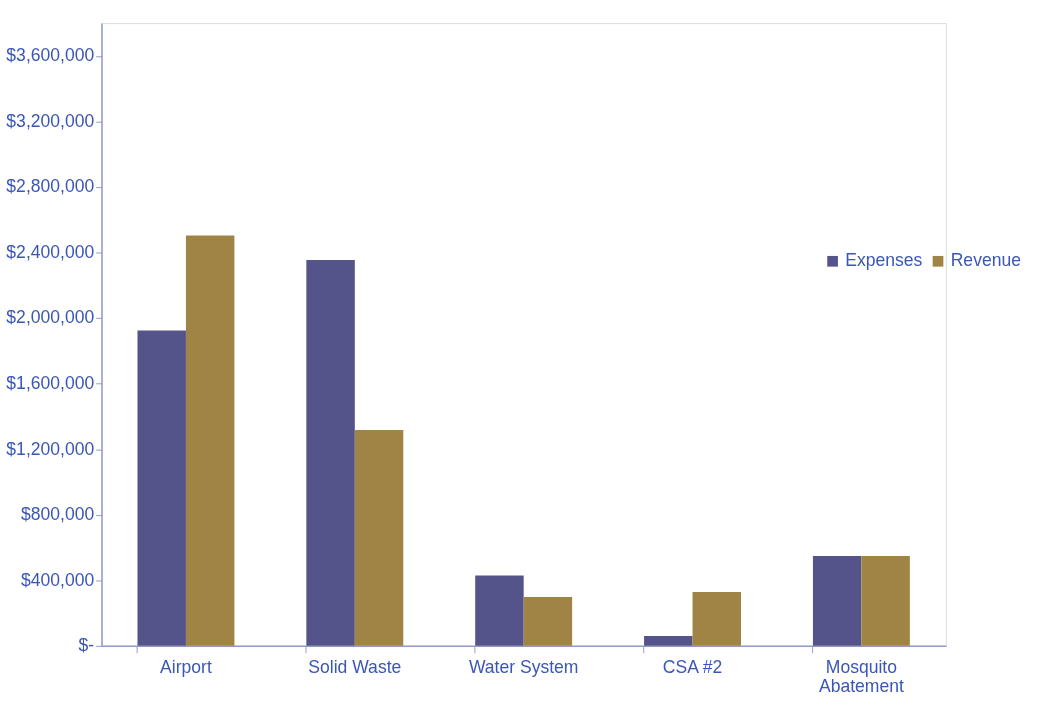  What do you see at coordinates (50, 120) in the screenshot?
I see `y-tick-label: $3,200,000` at bounding box center [50, 120].